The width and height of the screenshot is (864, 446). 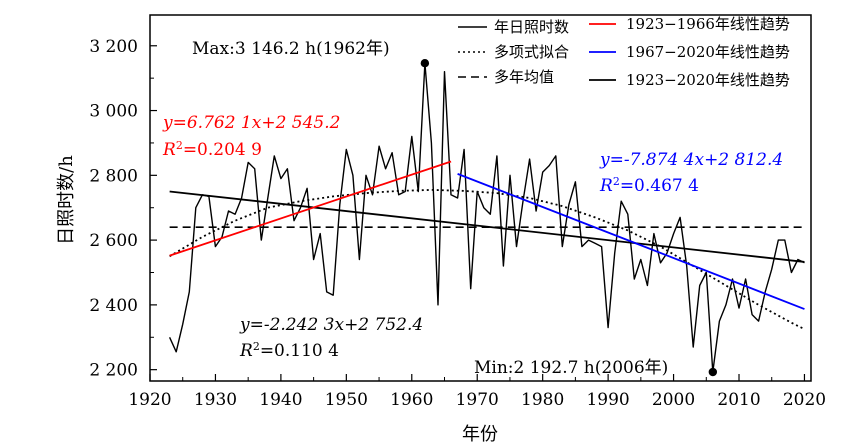 What do you see at coordinates (215, 400) in the screenshot?
I see `x-tick-label: 1930` at bounding box center [215, 400].